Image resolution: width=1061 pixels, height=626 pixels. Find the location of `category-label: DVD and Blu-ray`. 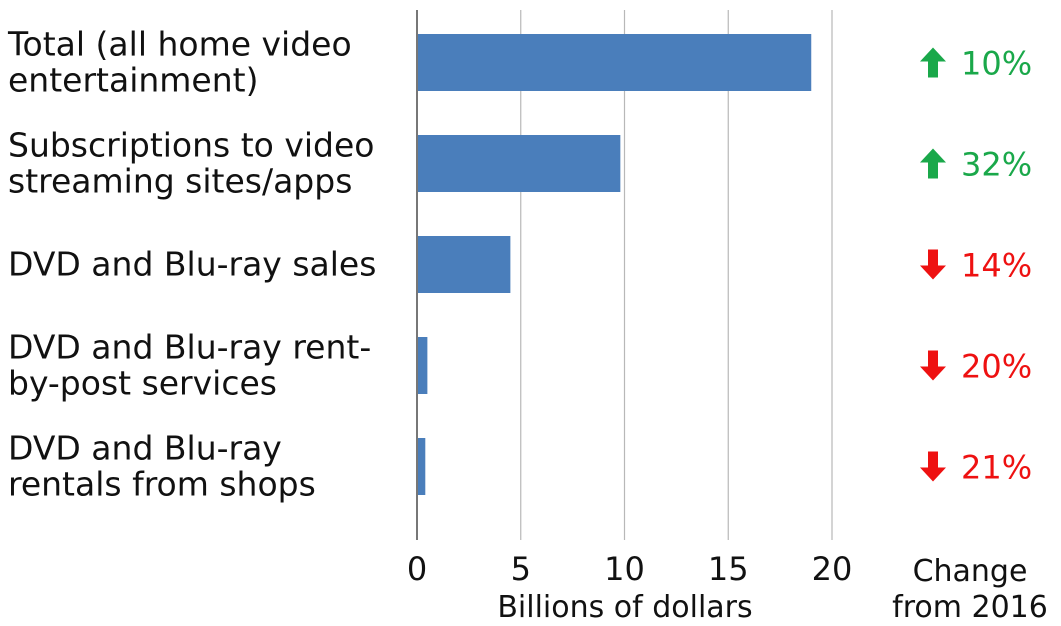

category-label: DVD and Blu-ray is located at coordinates (145, 448).